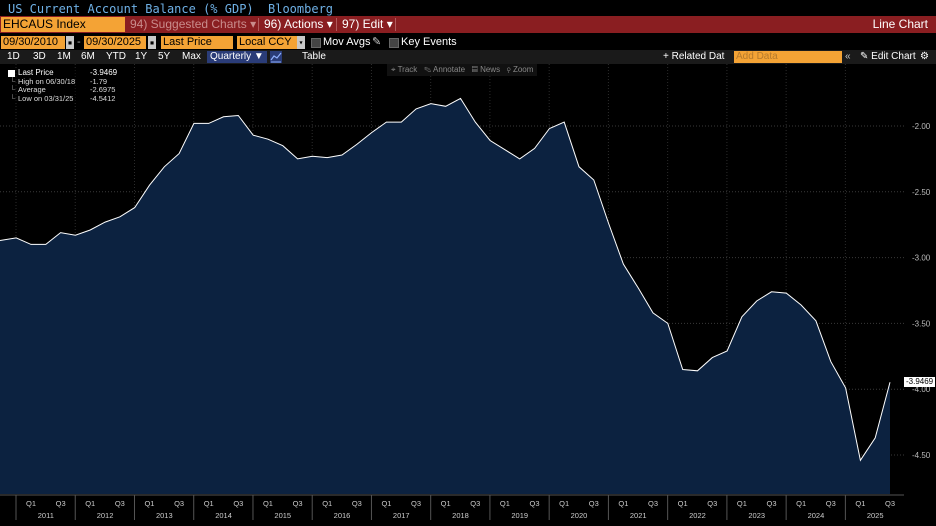 This screenshot has width=936, height=526. What do you see at coordinates (197, 42) in the screenshot?
I see `field-select: Last Price` at bounding box center [197, 42].